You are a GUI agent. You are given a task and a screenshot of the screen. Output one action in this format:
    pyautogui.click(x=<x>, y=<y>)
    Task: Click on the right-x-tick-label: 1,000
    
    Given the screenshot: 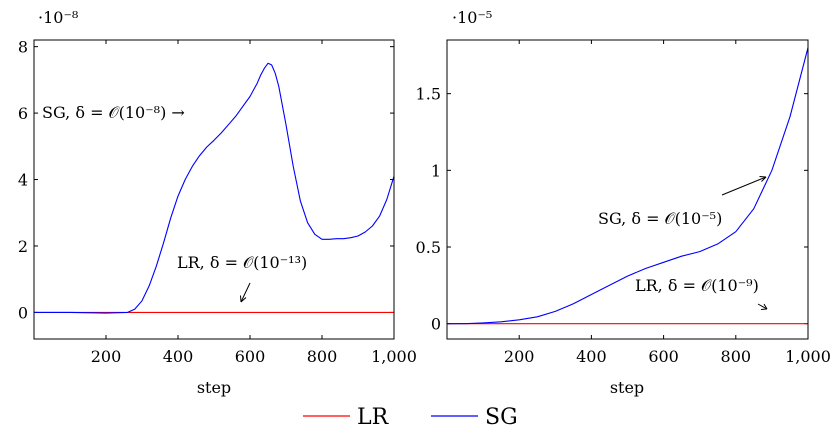 What is the action you would take?
    pyautogui.click(x=808, y=356)
    